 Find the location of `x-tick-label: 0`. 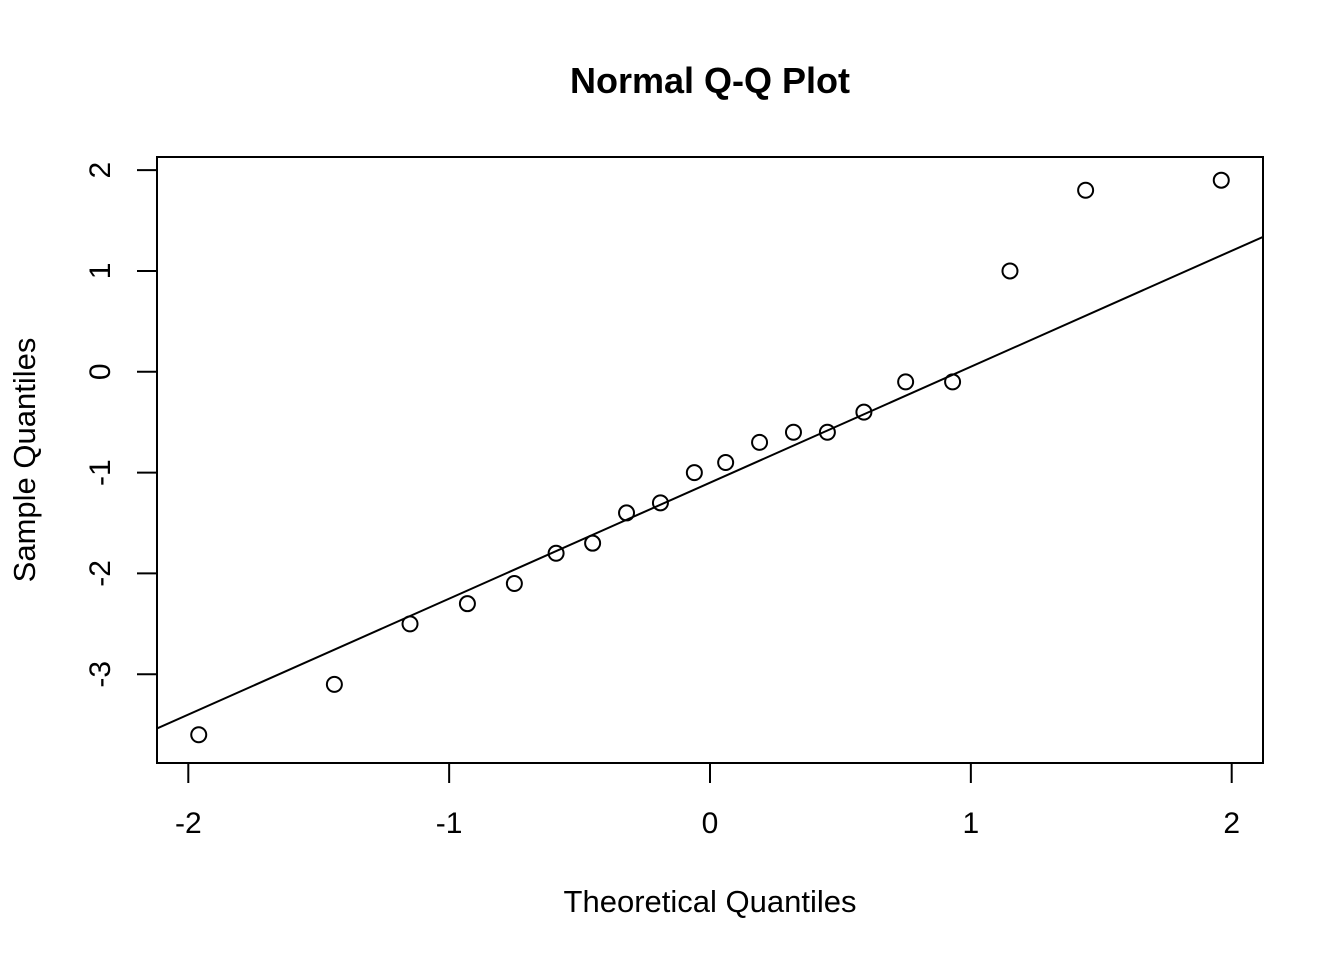

x-tick-label: 0 is located at coordinates (710, 823).